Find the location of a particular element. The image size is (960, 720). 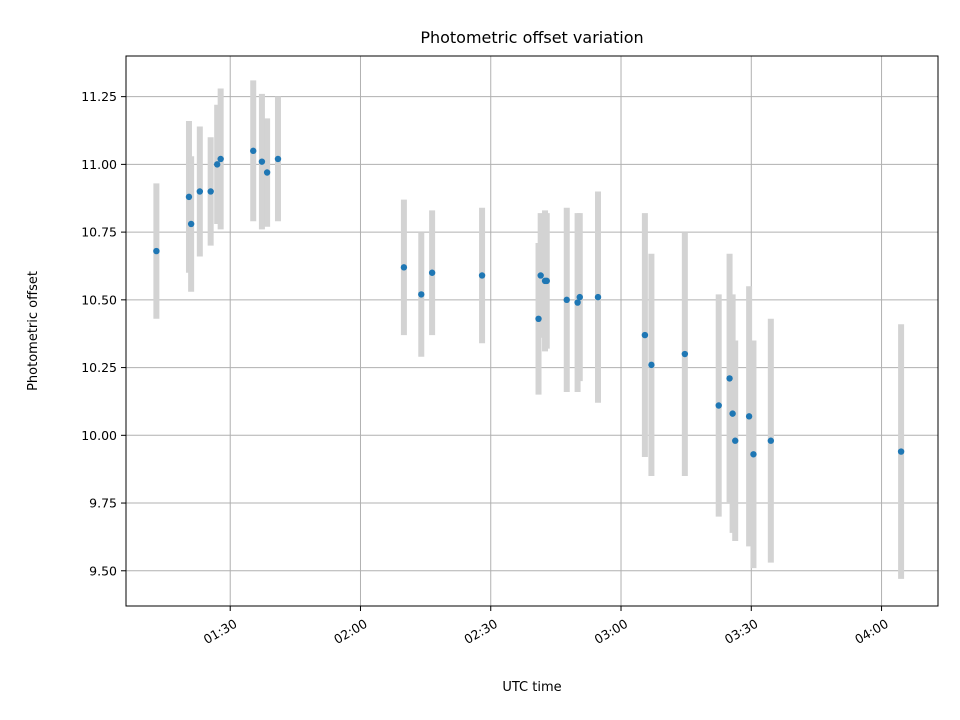

y-tick-label: 9.75 is located at coordinates (103, 503).